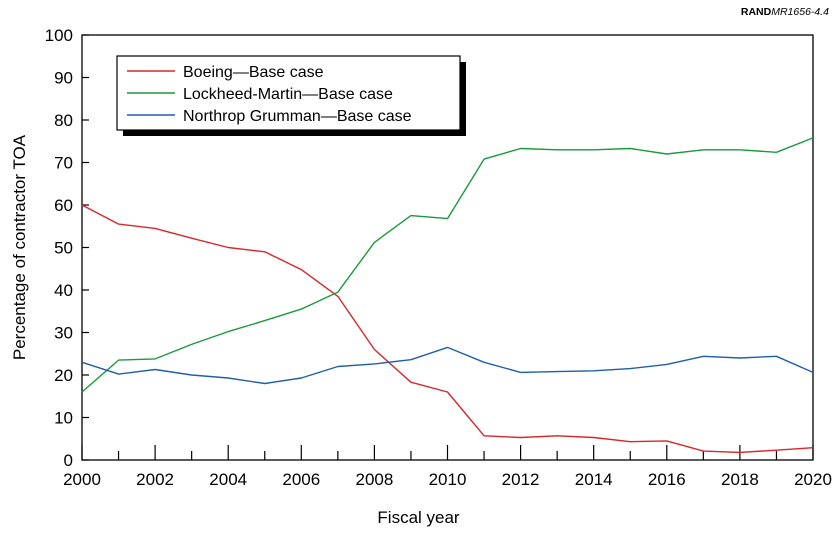  I want to click on x-tick-label: 2004, so click(228, 479).